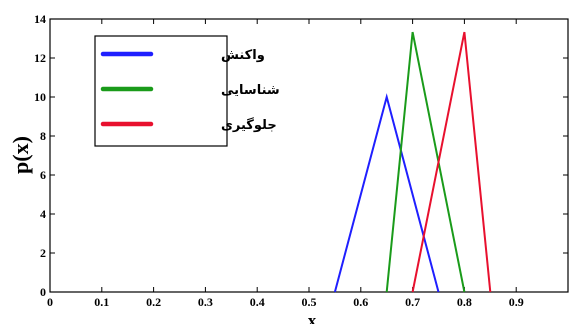 This screenshot has height=324, width=569. I want to click on y-tick-label: 2, so click(43, 253).